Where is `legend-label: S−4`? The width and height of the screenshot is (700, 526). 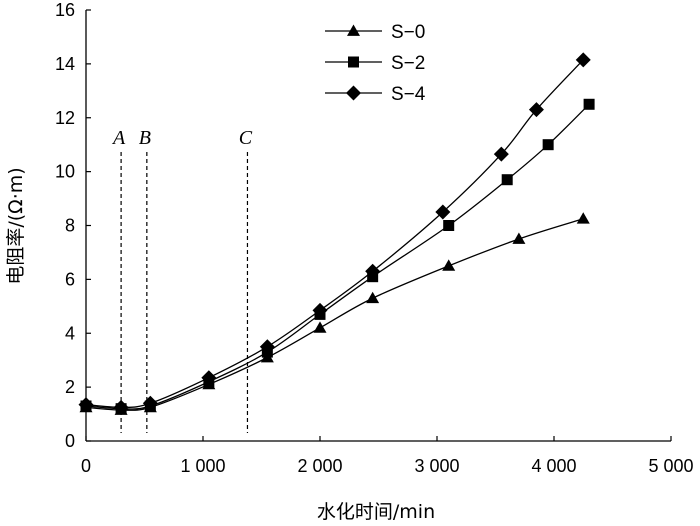
legend-label: S−4 is located at coordinates (408, 94).